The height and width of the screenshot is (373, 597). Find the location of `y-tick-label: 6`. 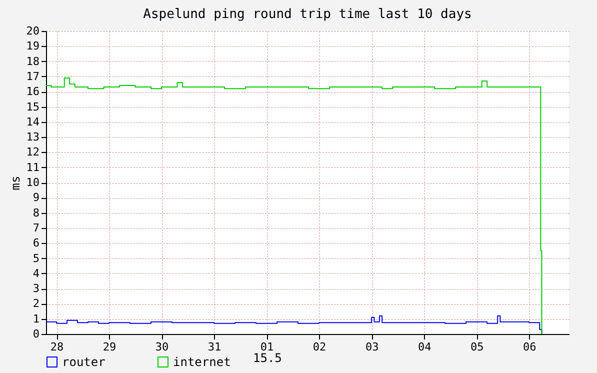

y-tick-label: 6 is located at coordinates (36, 243).